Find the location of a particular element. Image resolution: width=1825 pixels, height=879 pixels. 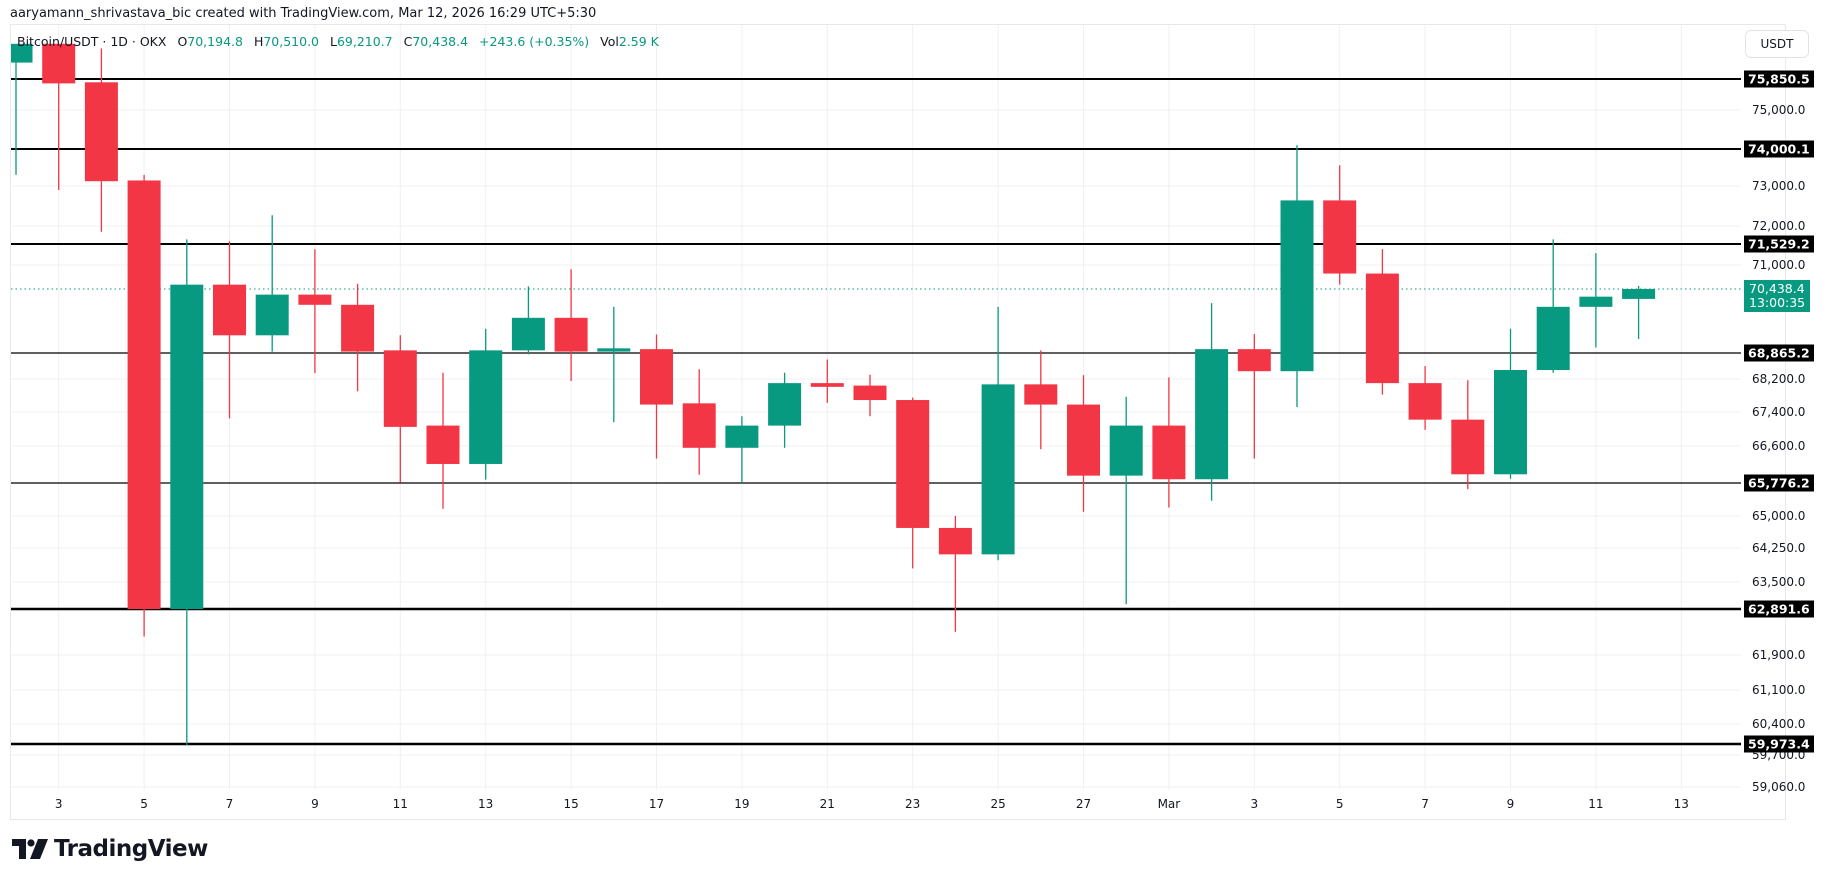

time-tick: 19 is located at coordinates (742, 804).